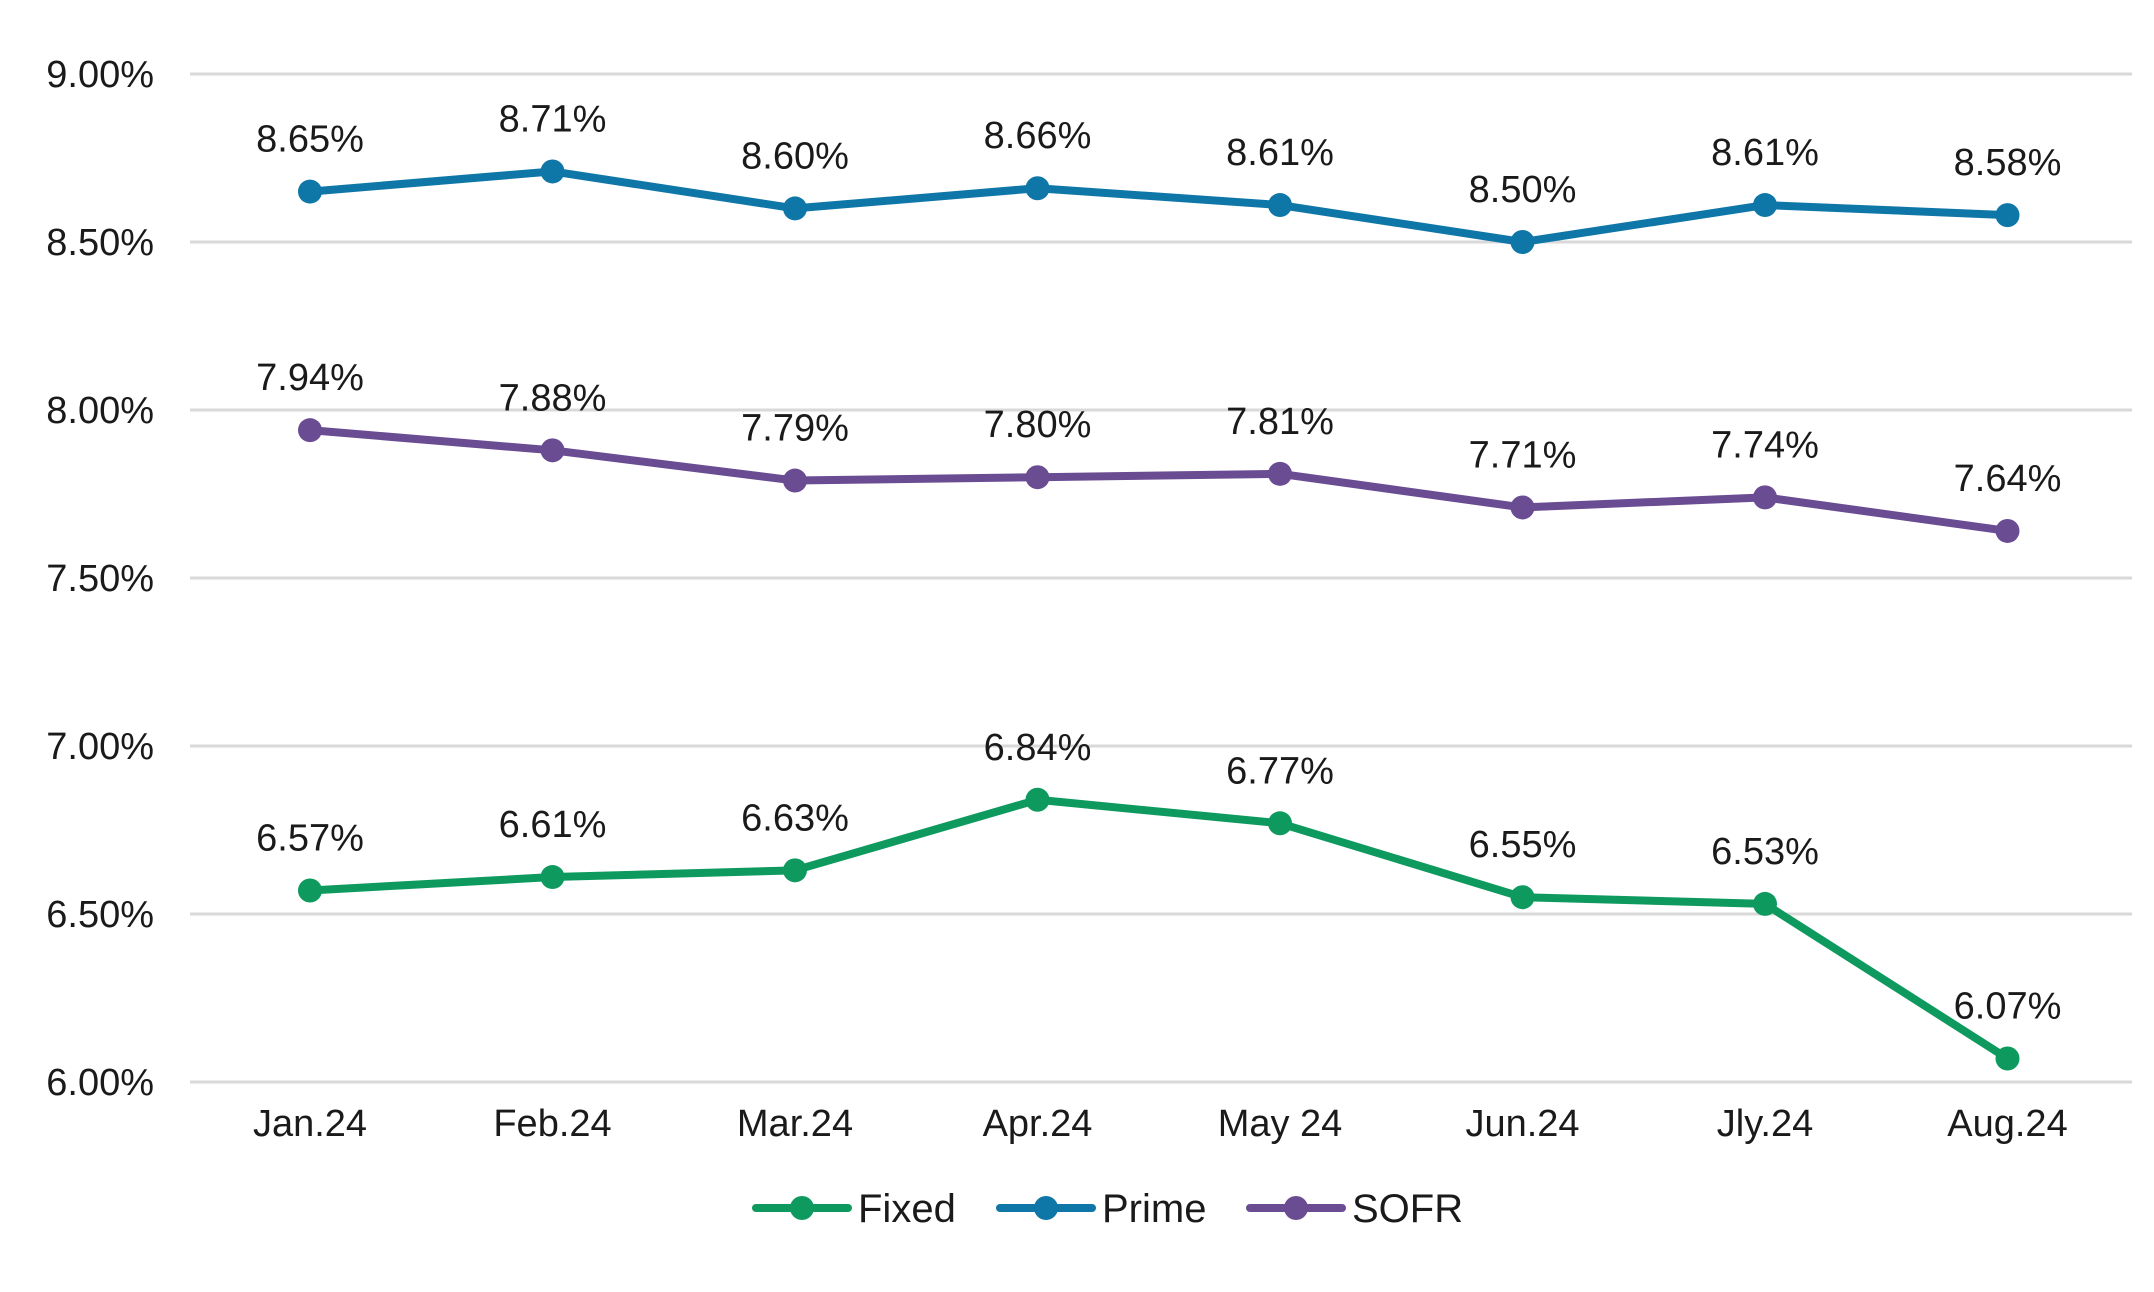  I want to click on y-axis-tick-labels: 6.00% 6.50% 7.00% 7.50% 8.00% 8.50% 9.00%, so click(100, 579).